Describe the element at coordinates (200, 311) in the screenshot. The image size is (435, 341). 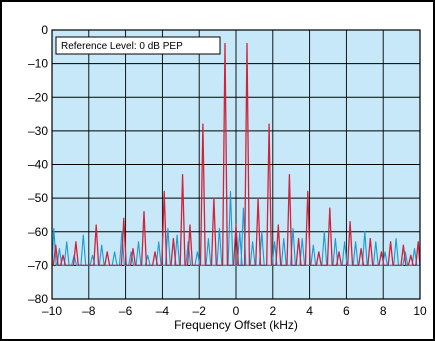
I see `x-tick-label: –2` at that location.